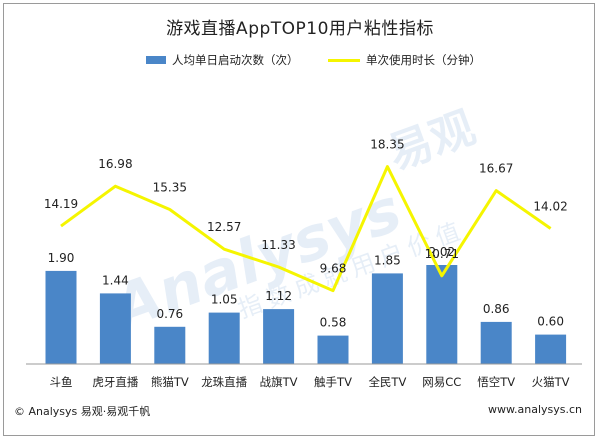 This screenshot has width=600, height=441. Describe the element at coordinates (387, 145) in the screenshot. I see `line-label-6: 18.35` at that location.